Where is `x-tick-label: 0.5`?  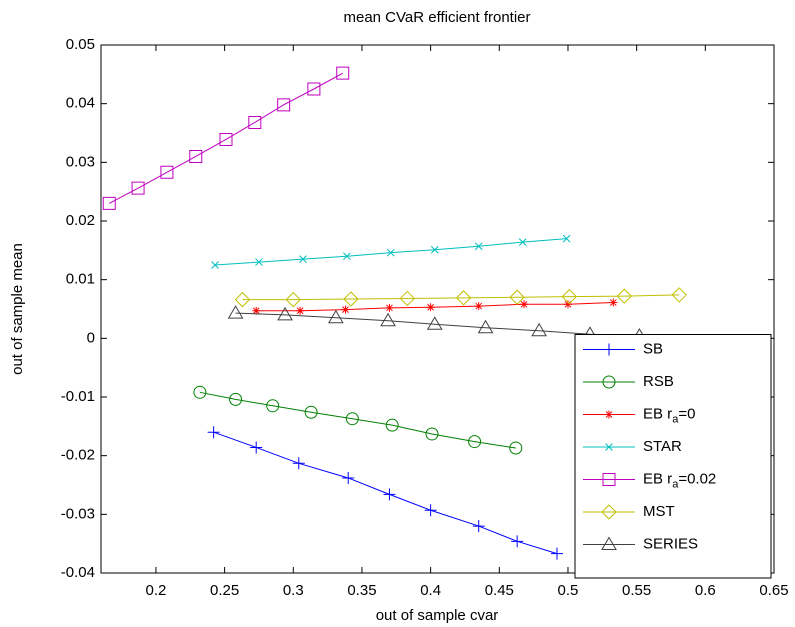
x-tick-label: 0.5 is located at coordinates (568, 590).